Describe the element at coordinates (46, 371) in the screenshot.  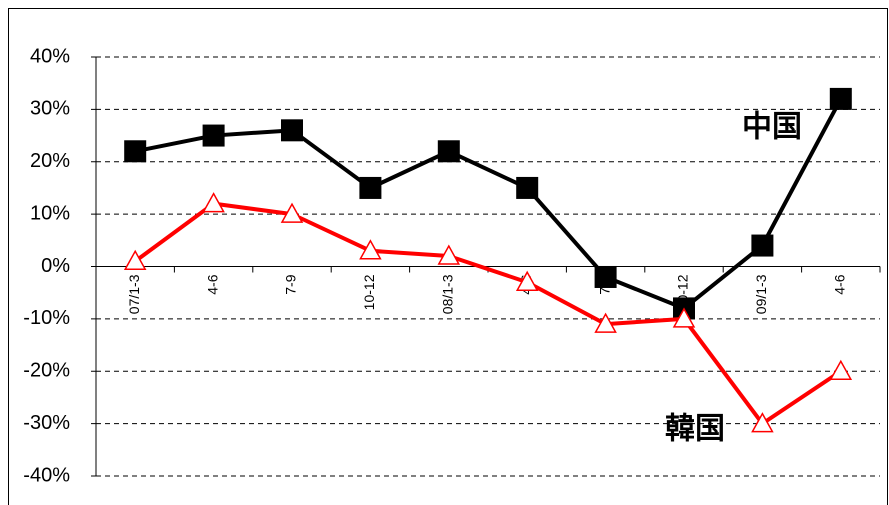
I see `y-tick-label: -20%` at that location.